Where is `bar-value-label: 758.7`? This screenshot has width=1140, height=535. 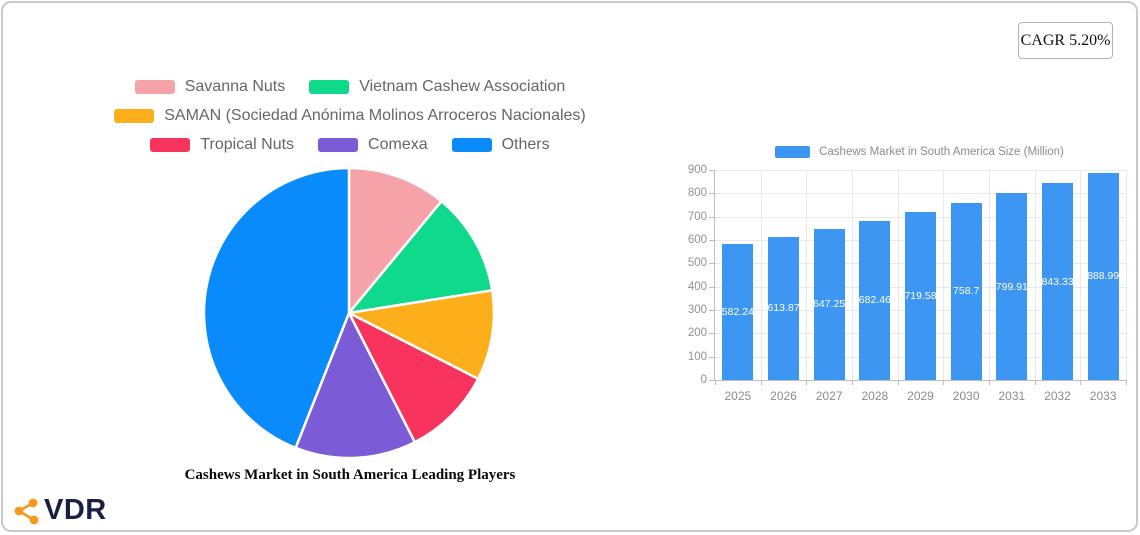
bar-value-label: 758.7 is located at coordinates (966, 291).